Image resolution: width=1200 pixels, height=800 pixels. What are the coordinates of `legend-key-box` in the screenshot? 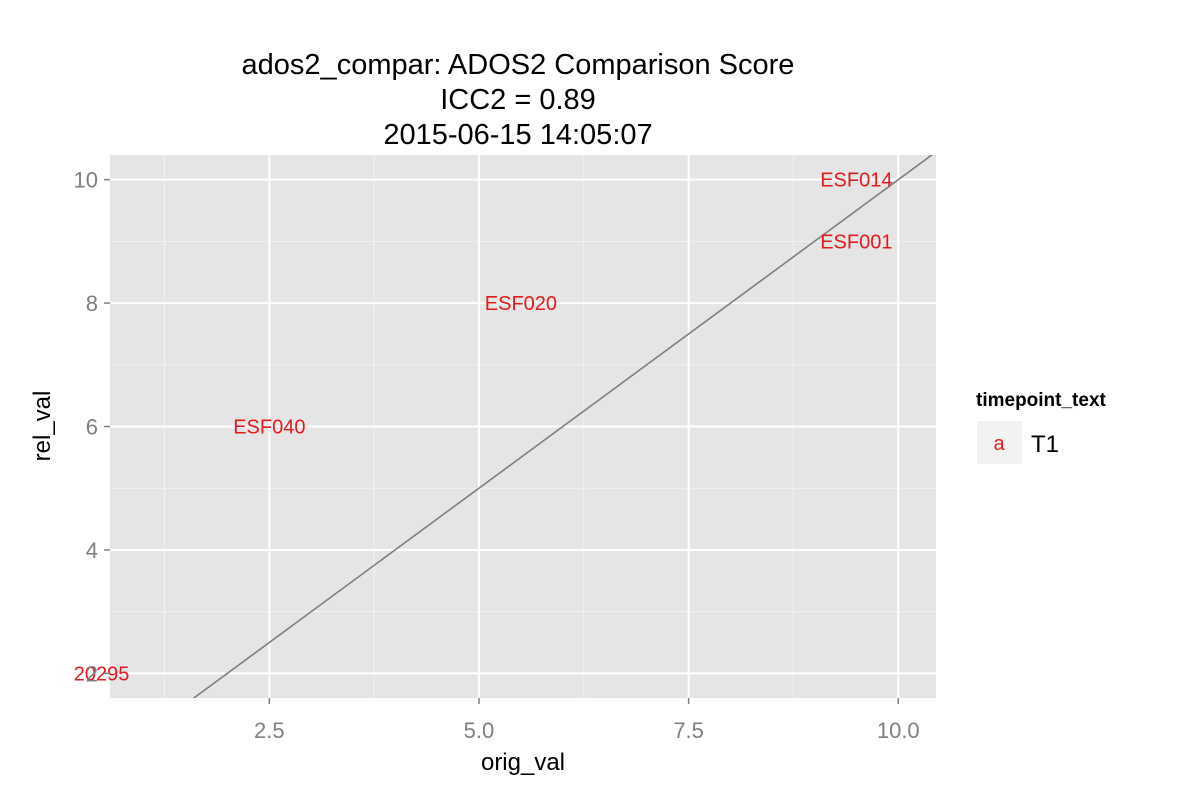 It's located at (999, 442).